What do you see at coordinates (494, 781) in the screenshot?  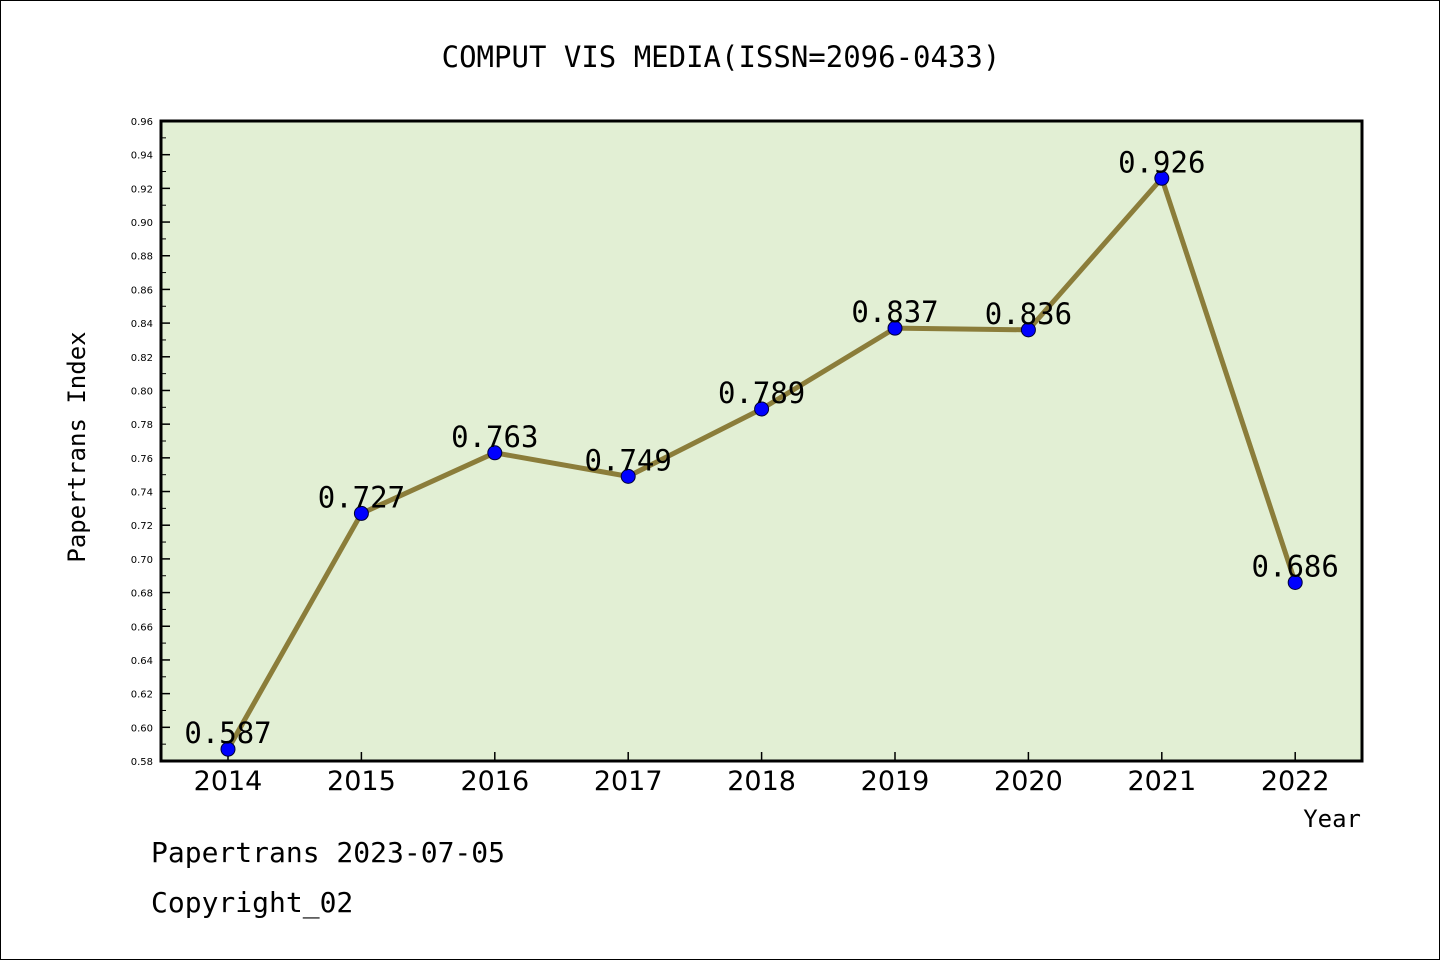 I see `x-tick-label: 2016` at bounding box center [494, 781].